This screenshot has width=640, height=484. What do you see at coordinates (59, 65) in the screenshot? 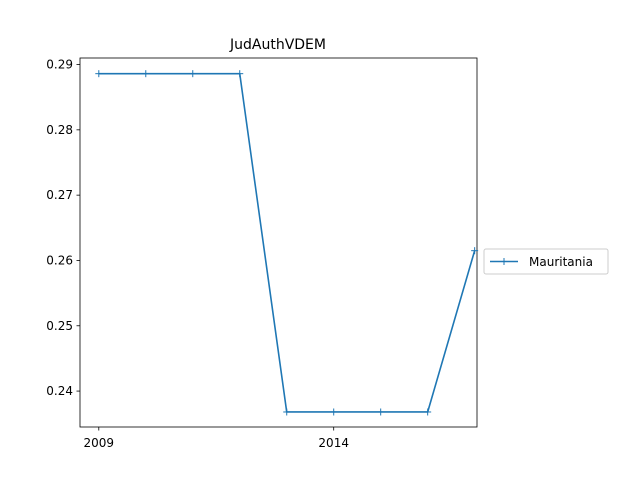
I see `y-tick-label: 0.29` at bounding box center [59, 65].